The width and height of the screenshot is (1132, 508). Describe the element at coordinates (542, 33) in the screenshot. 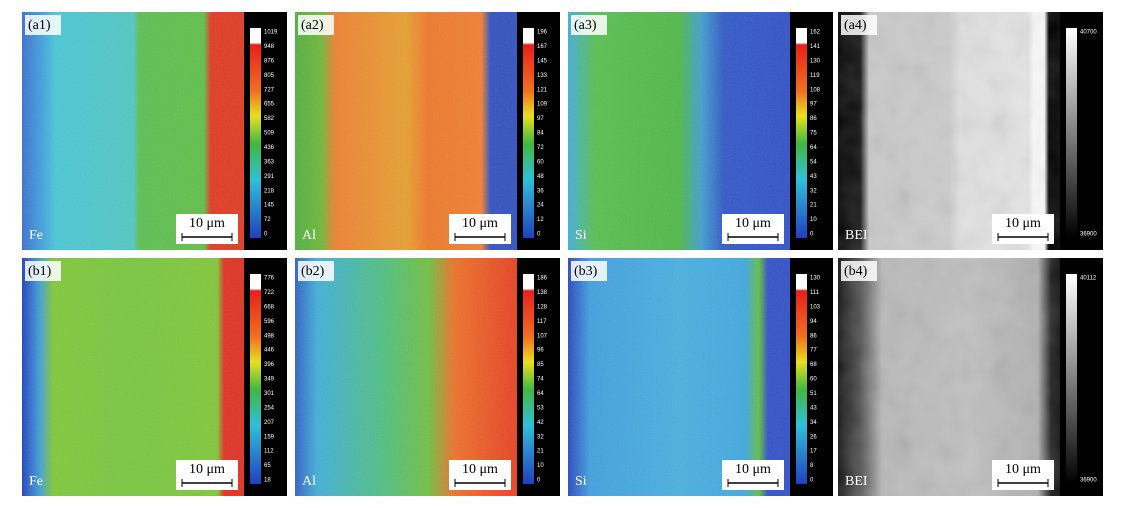

I see `colorbar-tick-label: 196` at that location.